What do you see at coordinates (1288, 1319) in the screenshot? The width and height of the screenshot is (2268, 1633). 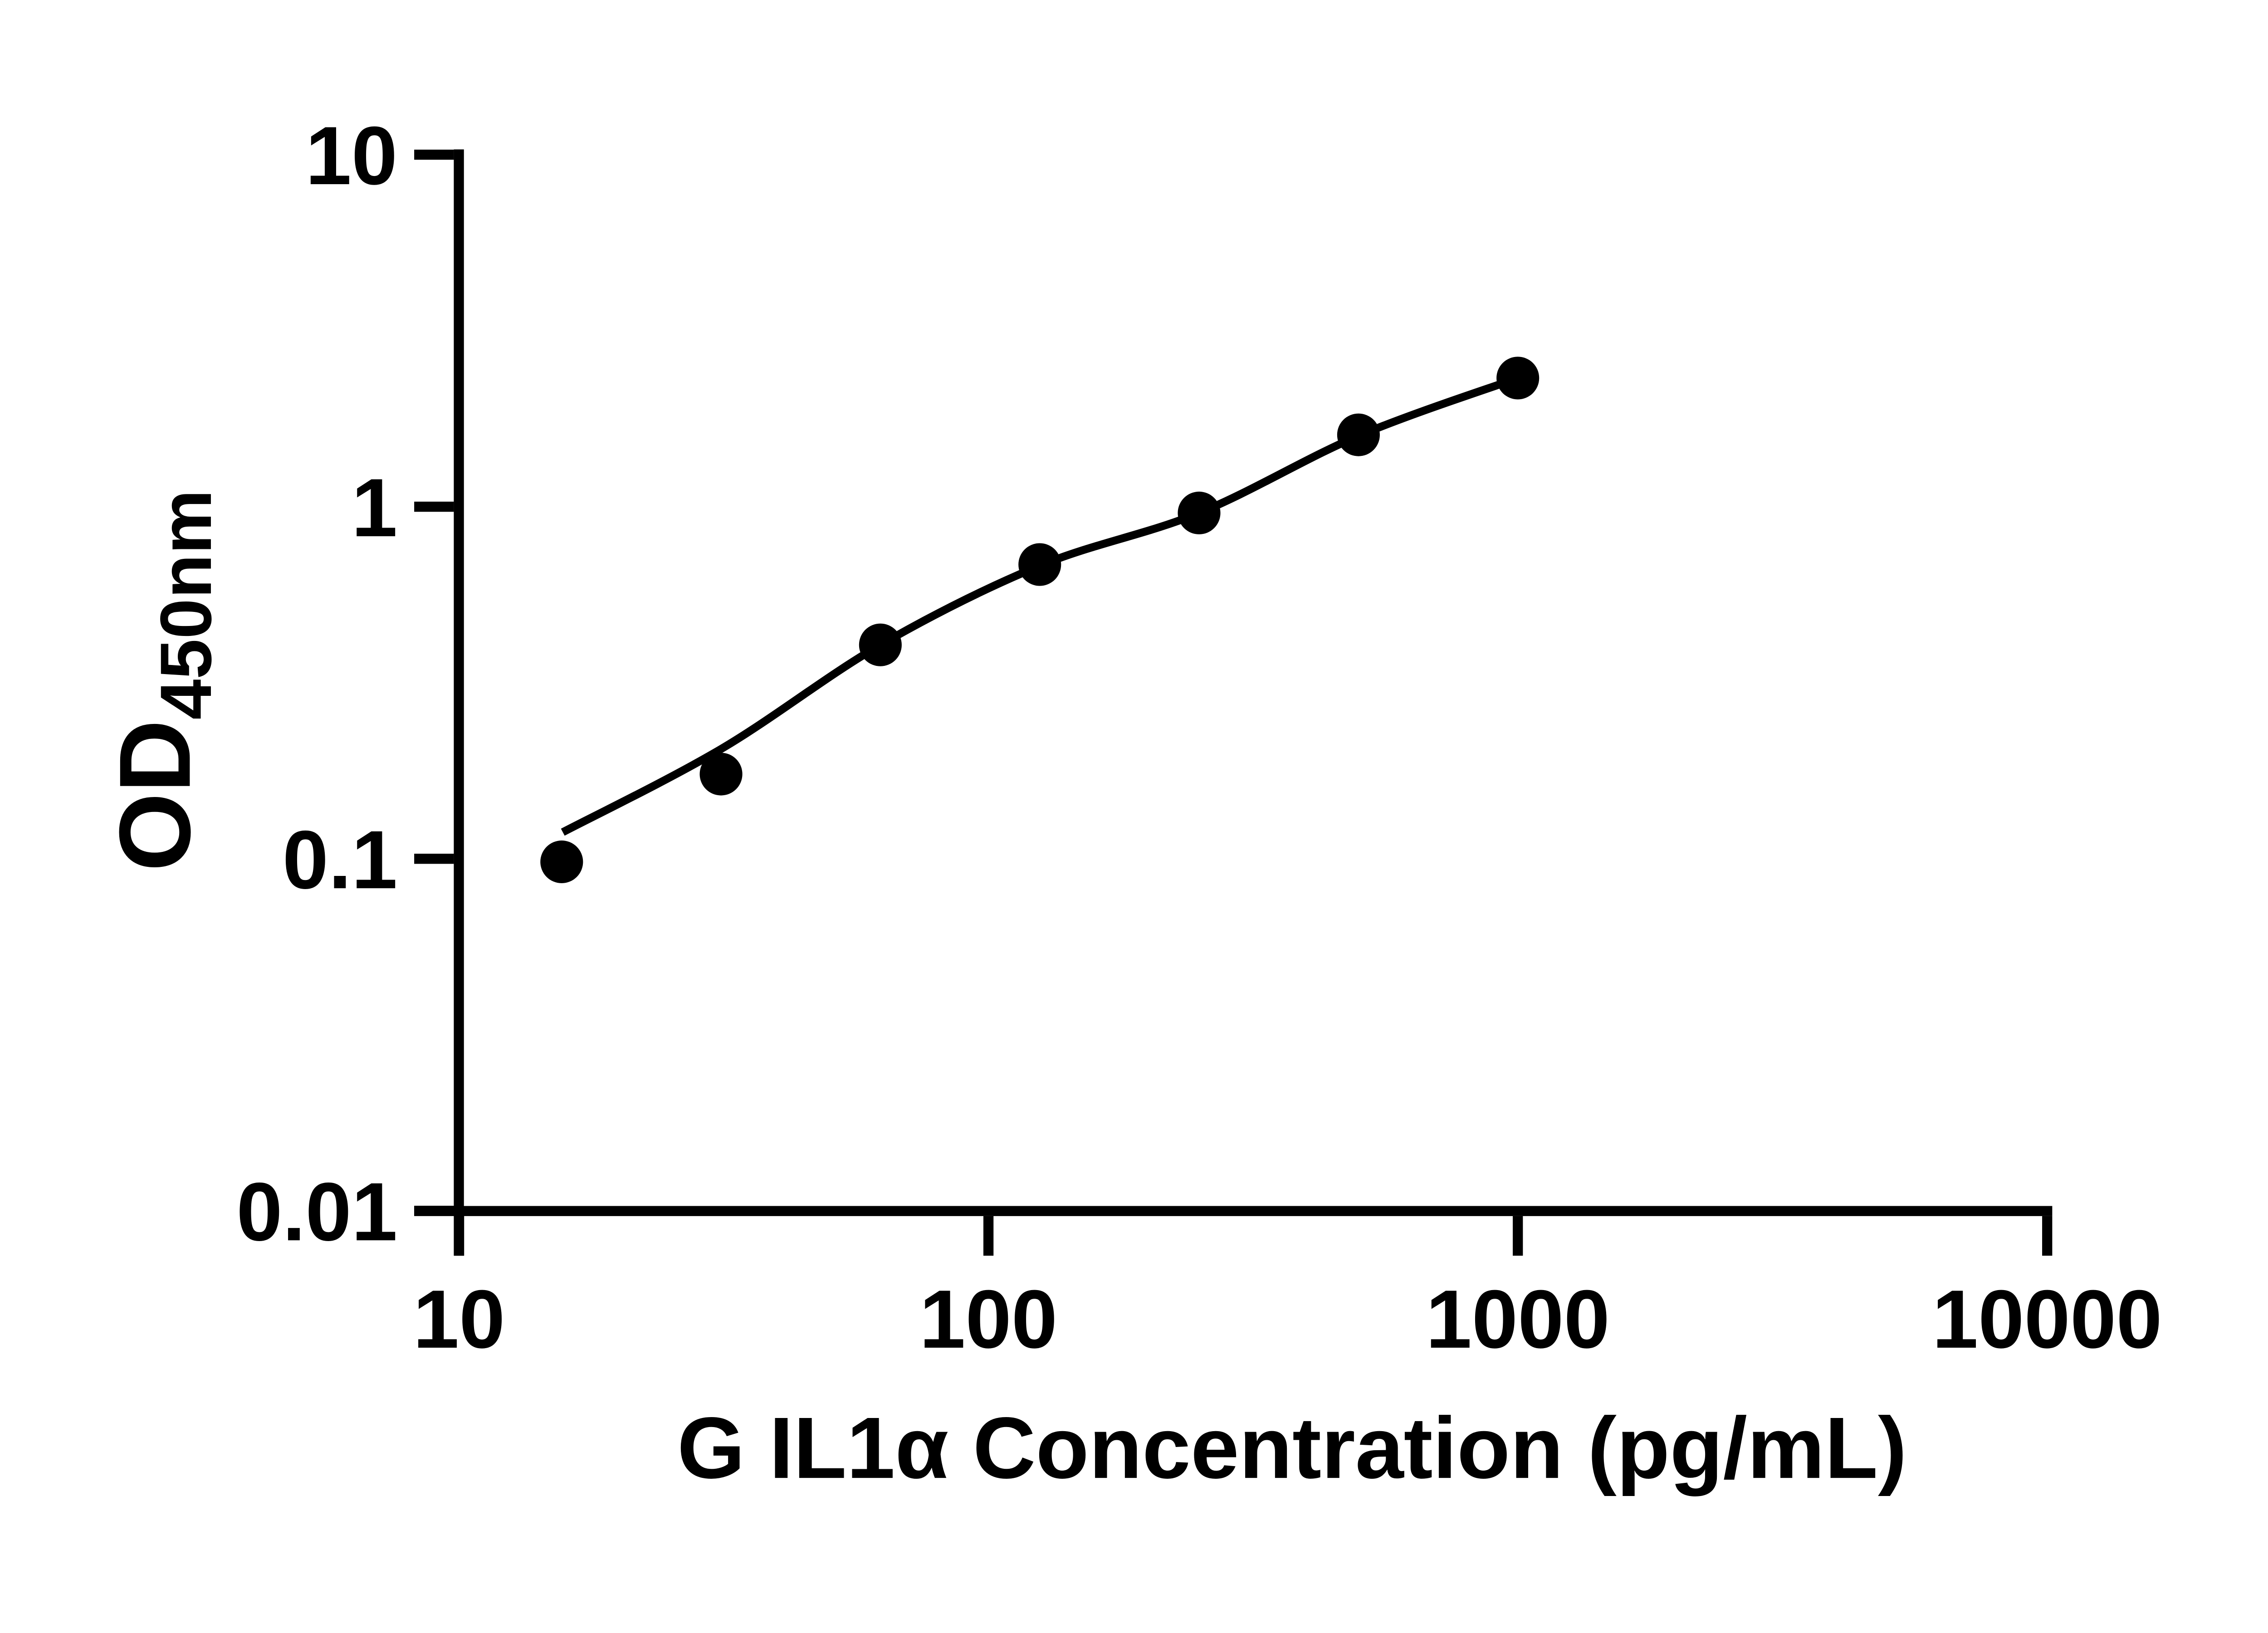 I see `x-axis-tick-labels: 10 100 1000 10000` at bounding box center [1288, 1319].